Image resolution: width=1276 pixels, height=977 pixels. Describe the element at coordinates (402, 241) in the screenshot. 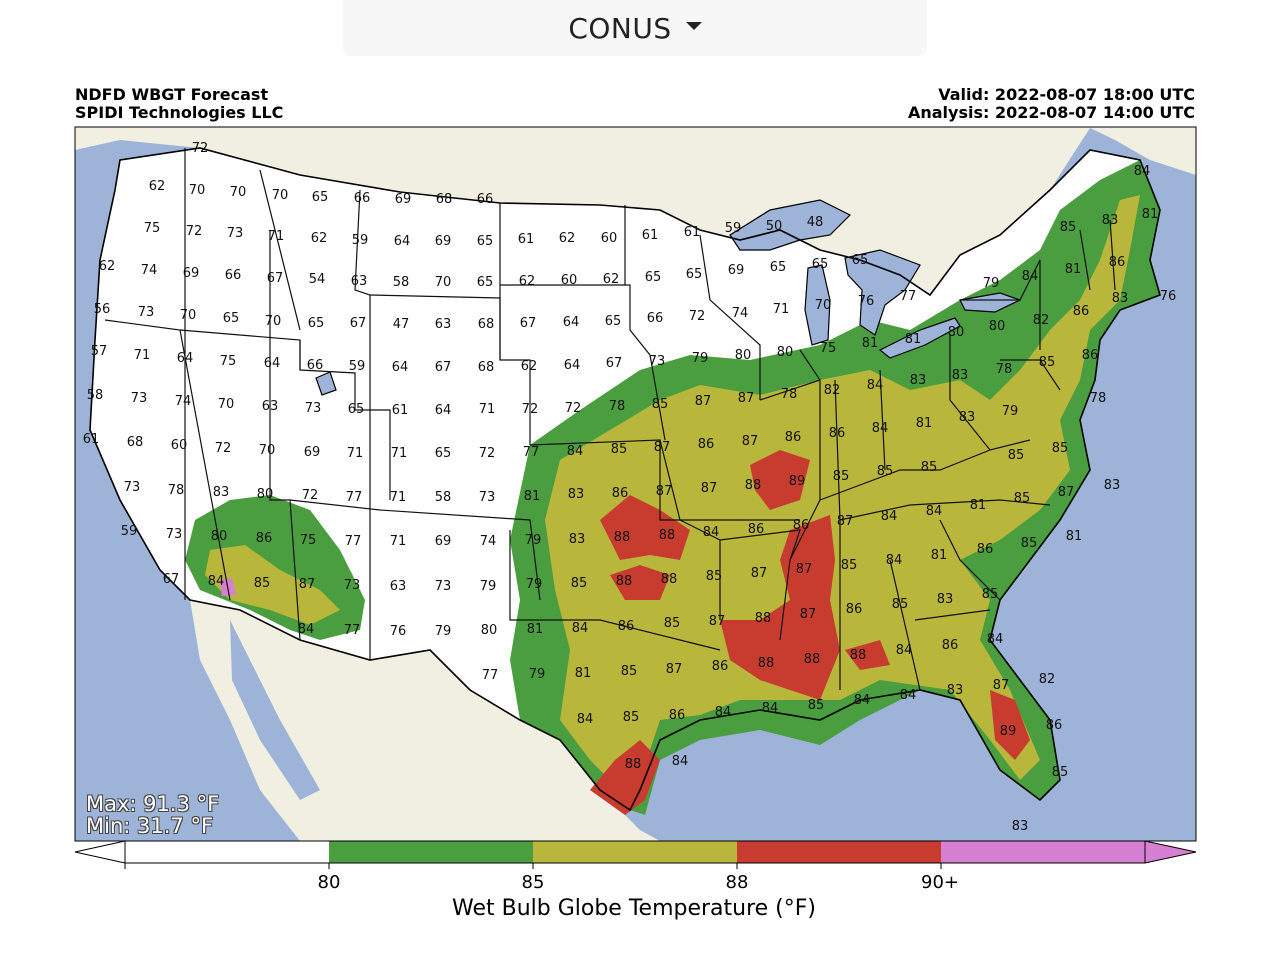

I see `station-value: 64` at that location.